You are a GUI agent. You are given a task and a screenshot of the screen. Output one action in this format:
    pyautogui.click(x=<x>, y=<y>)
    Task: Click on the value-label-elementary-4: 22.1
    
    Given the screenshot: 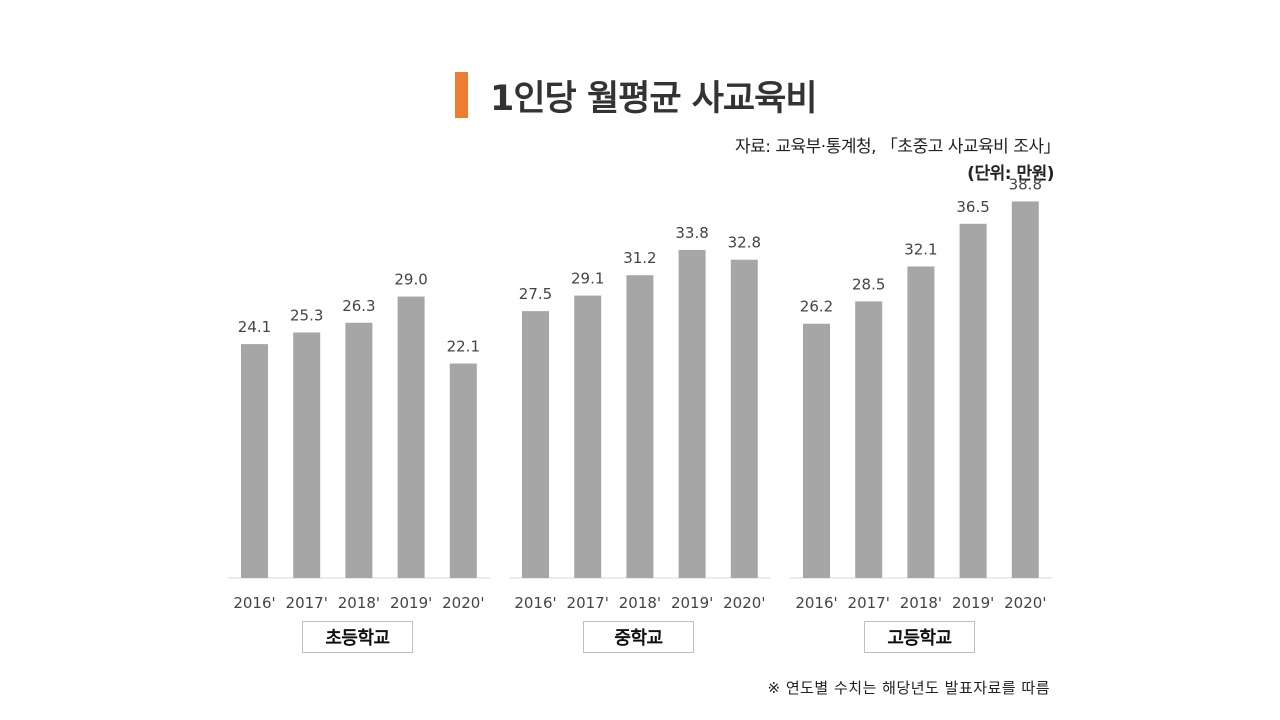 What is the action you would take?
    pyautogui.click(x=463, y=347)
    